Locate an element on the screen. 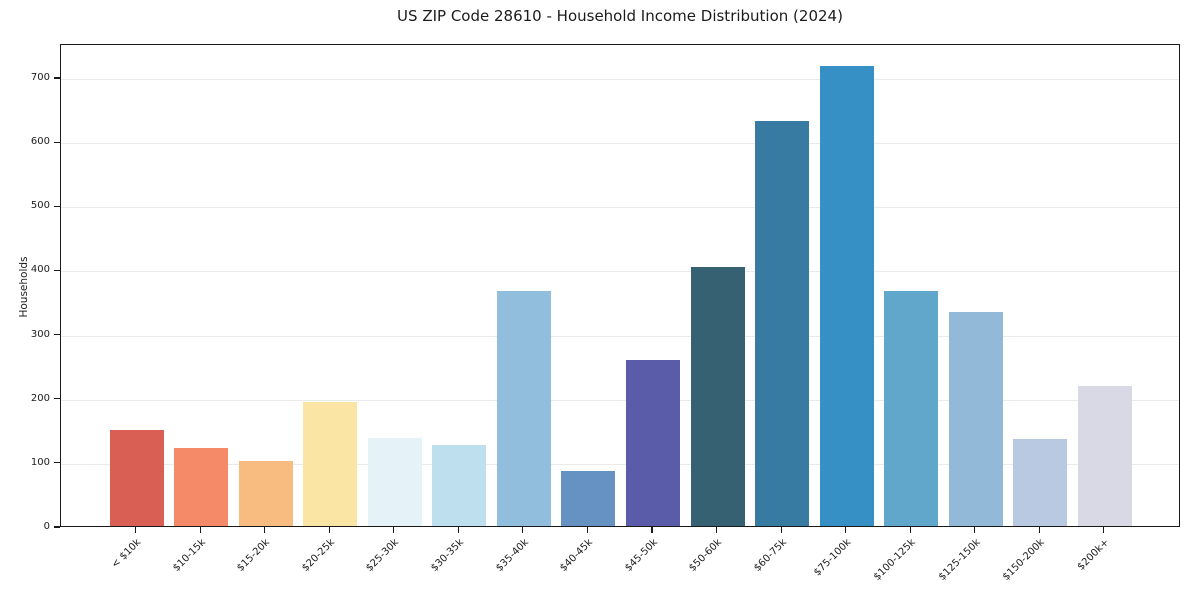 The image size is (1189, 590). y-tick-label: 200 is located at coordinates (40, 398).